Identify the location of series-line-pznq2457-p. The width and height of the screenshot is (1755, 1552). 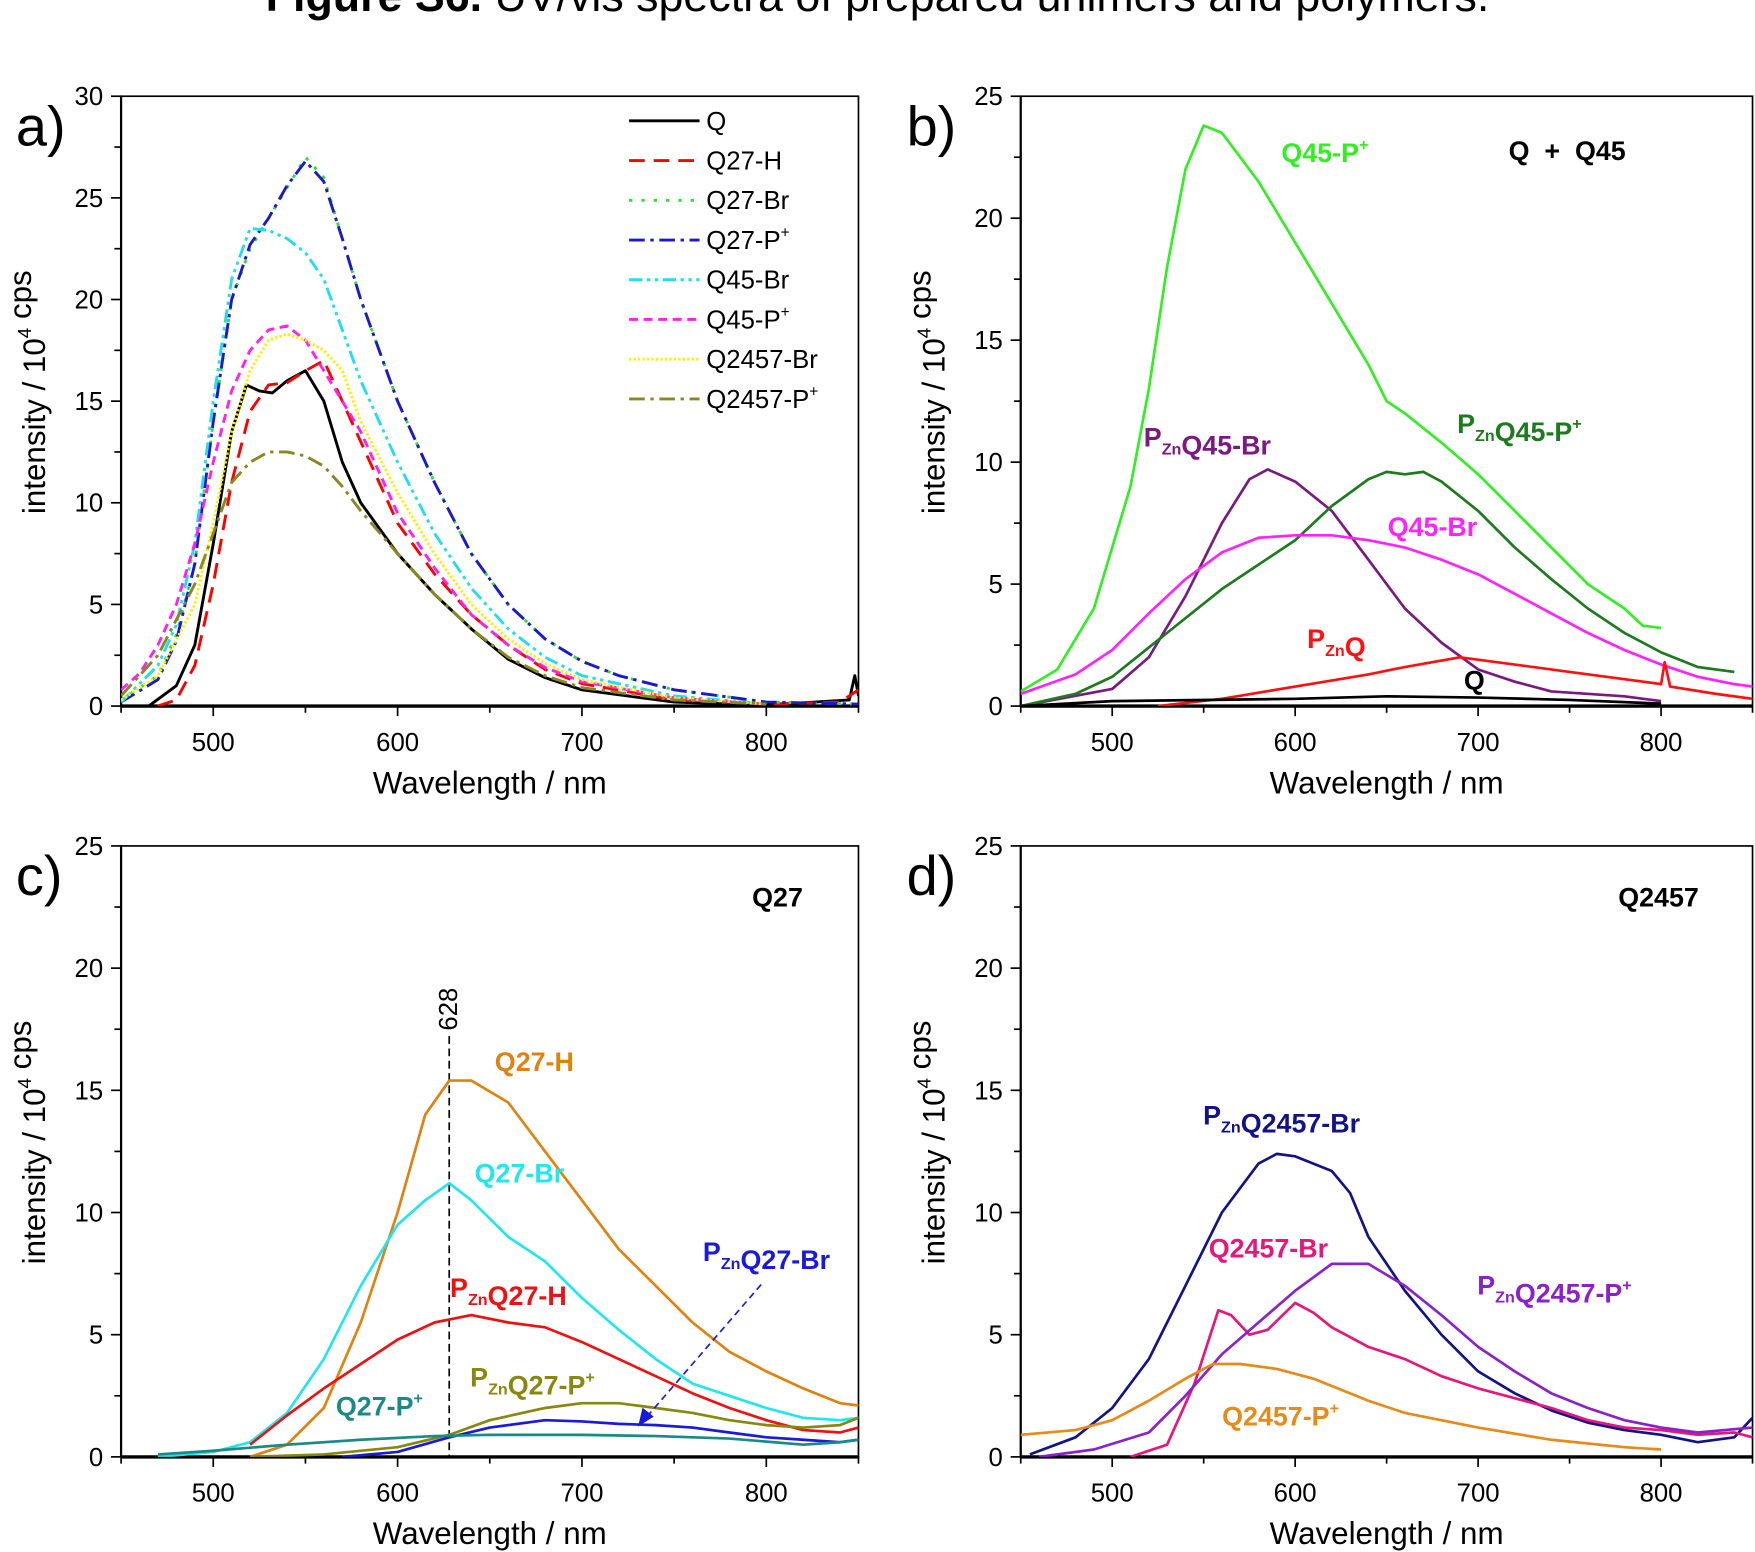
(1395, 1359).